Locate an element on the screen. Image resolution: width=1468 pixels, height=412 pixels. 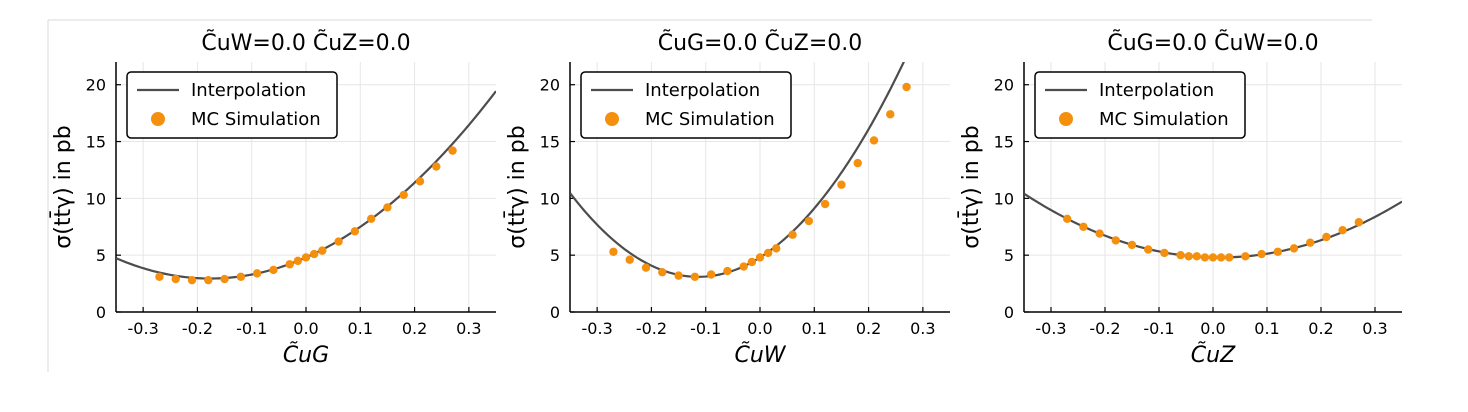
x-axis-label: C̃uG is located at coordinates (306, 355).